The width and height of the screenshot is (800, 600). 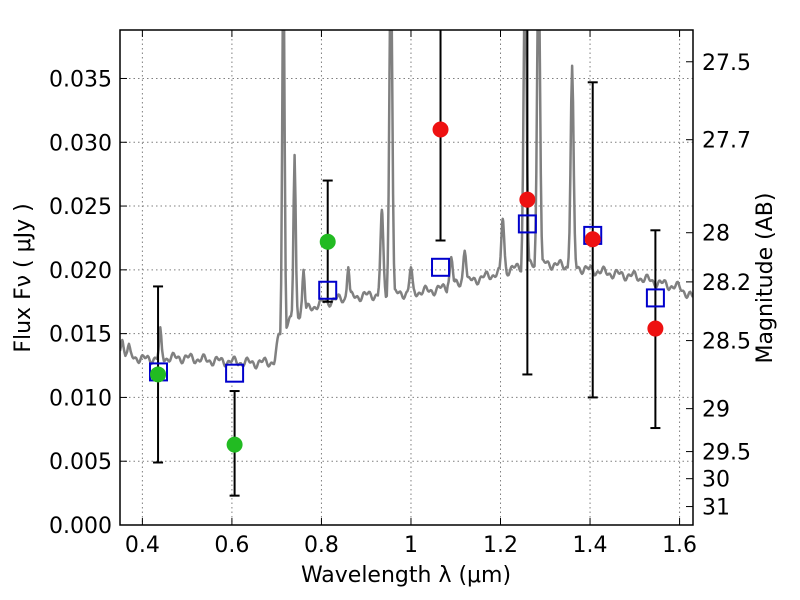 What do you see at coordinates (321, 545) in the screenshot?
I see `x-tick-label: 0.8` at bounding box center [321, 545].